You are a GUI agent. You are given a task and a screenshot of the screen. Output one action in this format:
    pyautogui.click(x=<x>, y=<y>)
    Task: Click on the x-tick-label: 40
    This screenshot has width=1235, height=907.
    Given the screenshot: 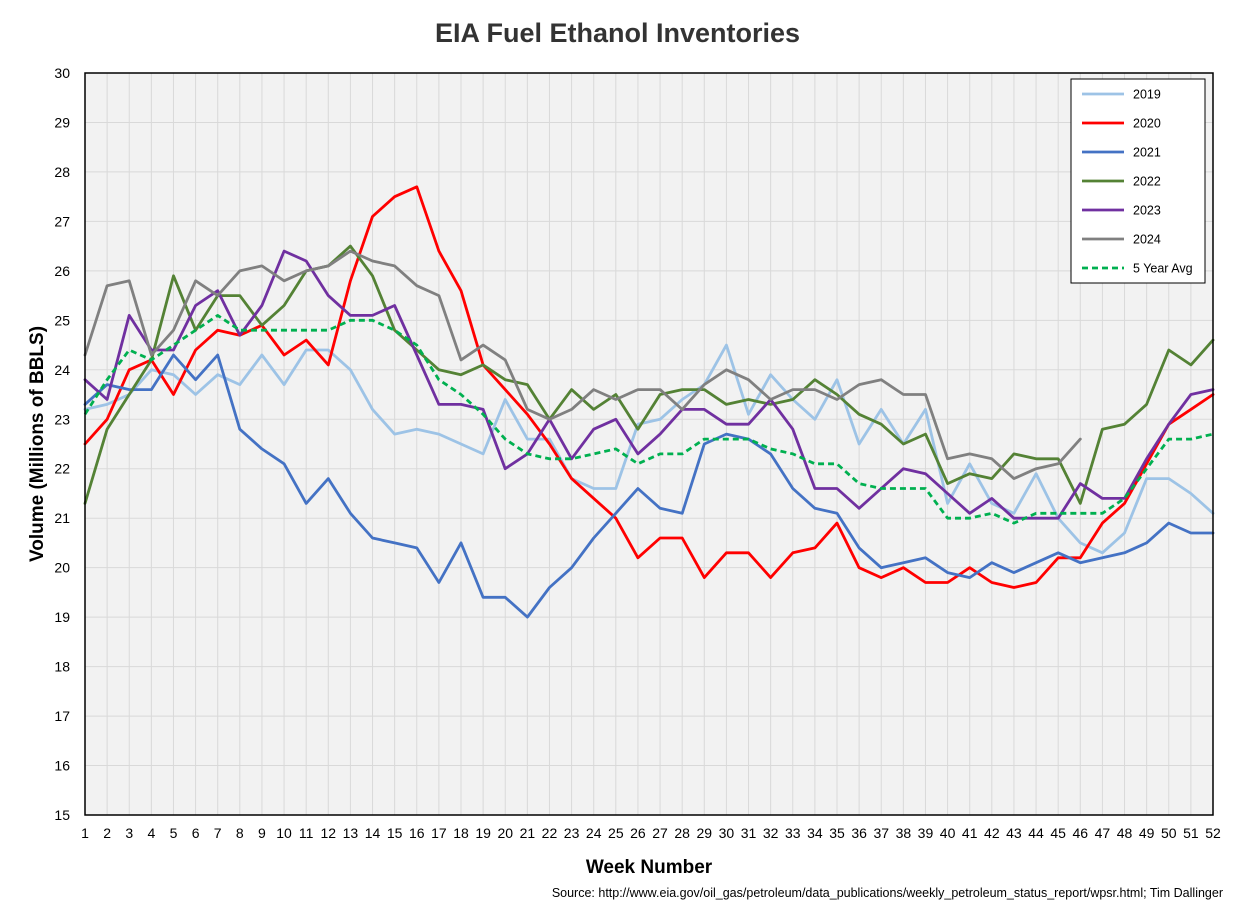 What is the action you would take?
    pyautogui.click(x=948, y=833)
    